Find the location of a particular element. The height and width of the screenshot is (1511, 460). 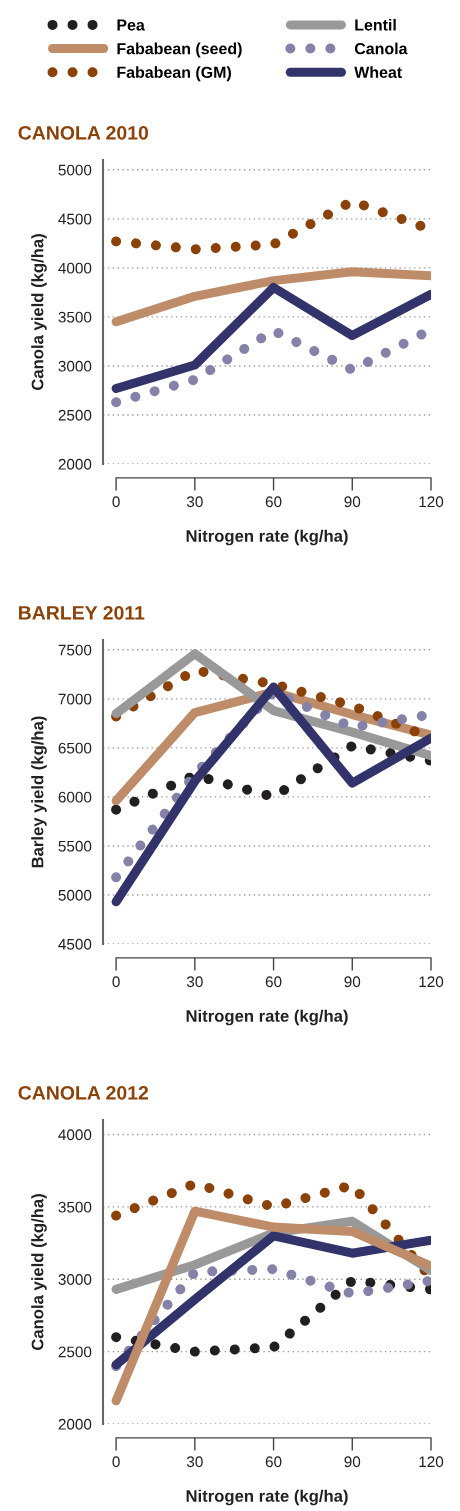

y-tick-label: 5500 is located at coordinates (75, 846).